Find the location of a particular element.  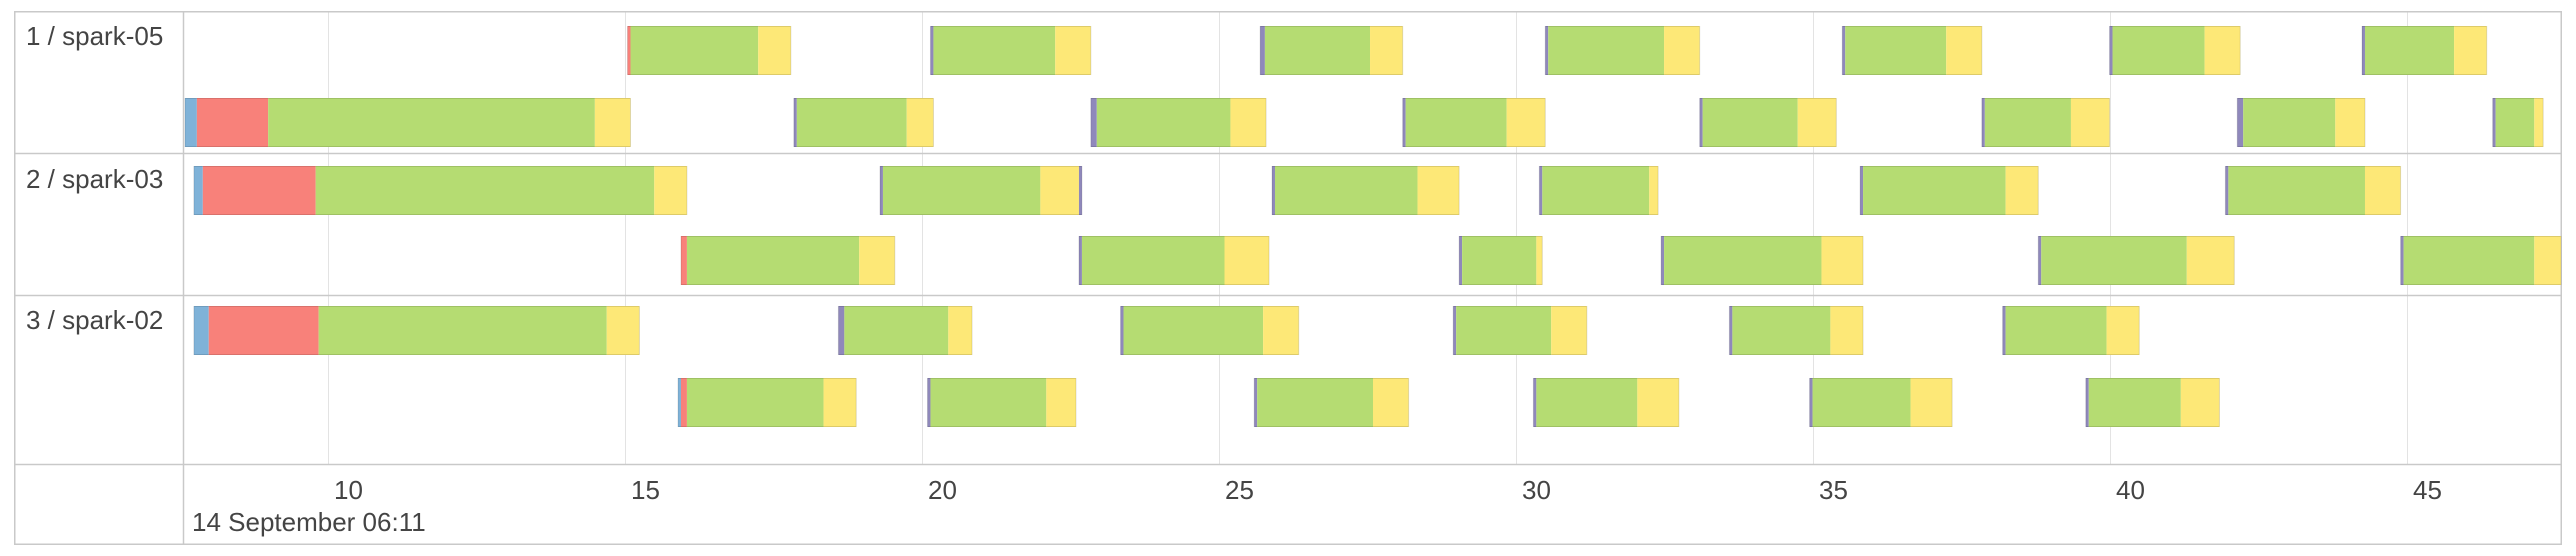

x-tick-label: 20 is located at coordinates (942, 490).